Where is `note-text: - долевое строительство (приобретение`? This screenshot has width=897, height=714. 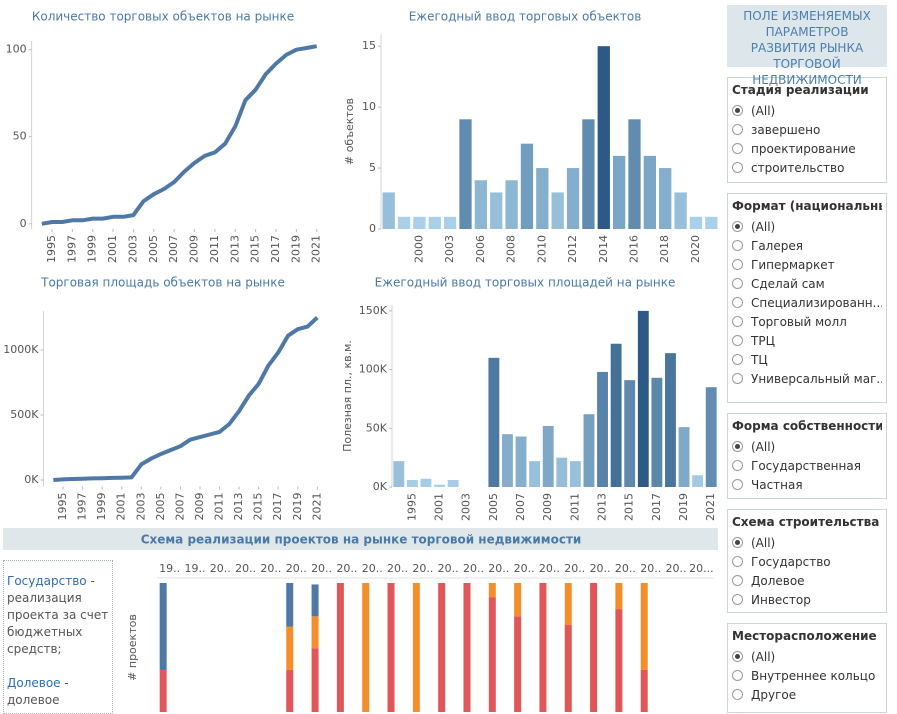 note-text: - долевое строительство (приобретение is located at coordinates (53, 694).